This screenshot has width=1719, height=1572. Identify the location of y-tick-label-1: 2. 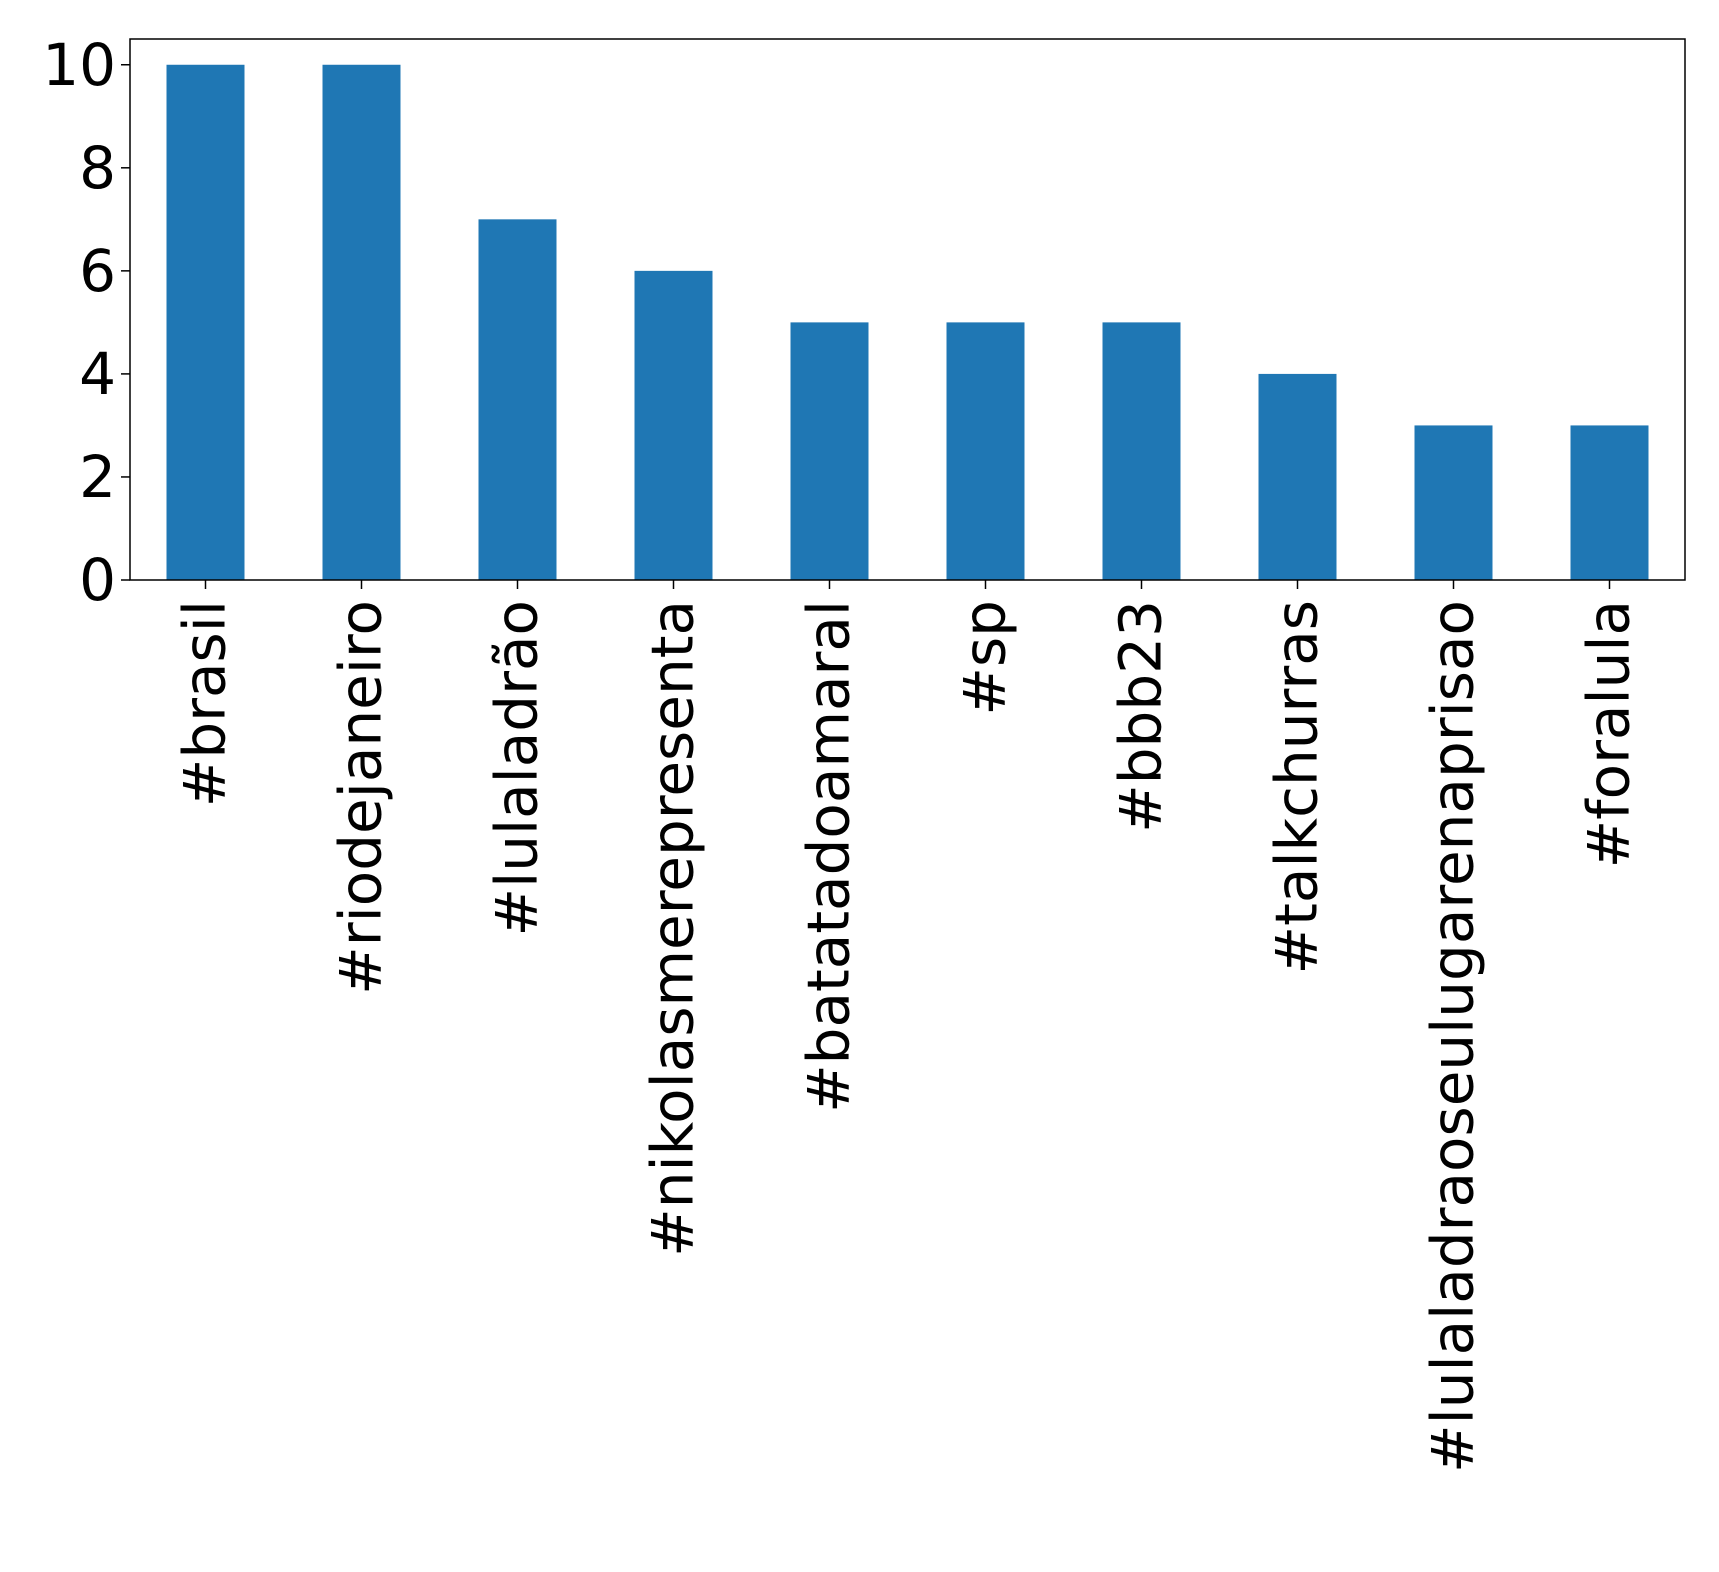
(97, 477).